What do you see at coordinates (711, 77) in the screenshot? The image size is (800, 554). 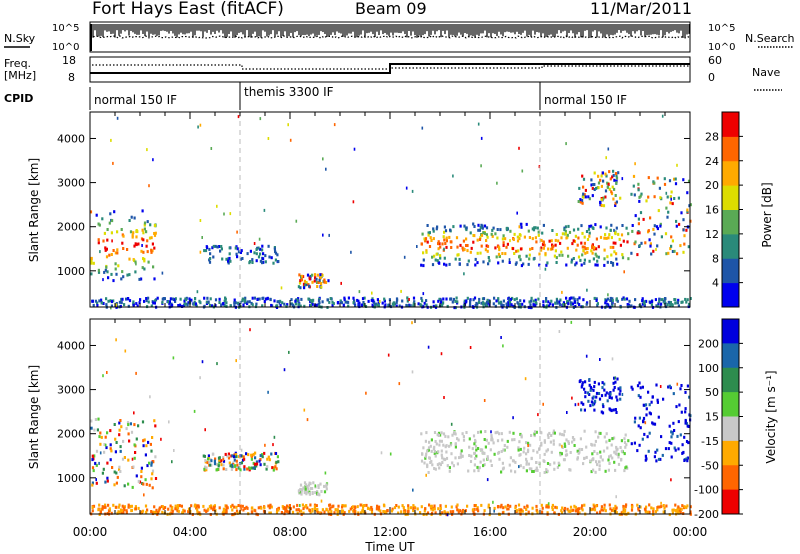 I see `nave-tick-bottom: 0` at bounding box center [711, 77].